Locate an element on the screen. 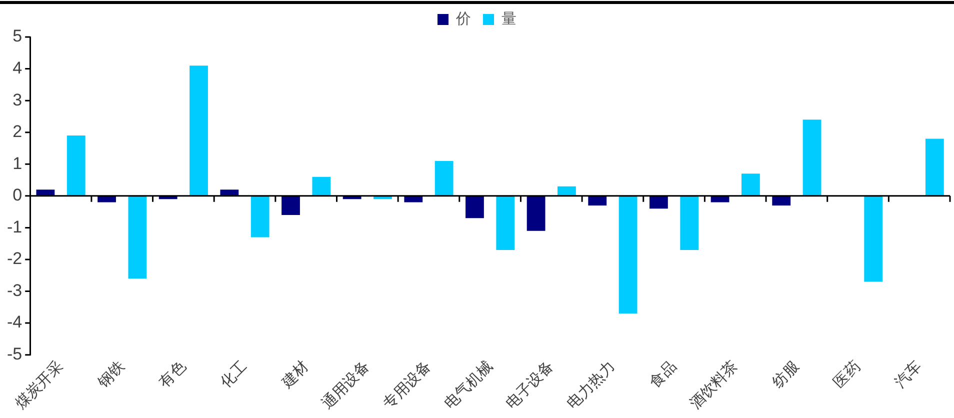 The image size is (954, 418). x-tick-label: 化工 is located at coordinates (234, 375).